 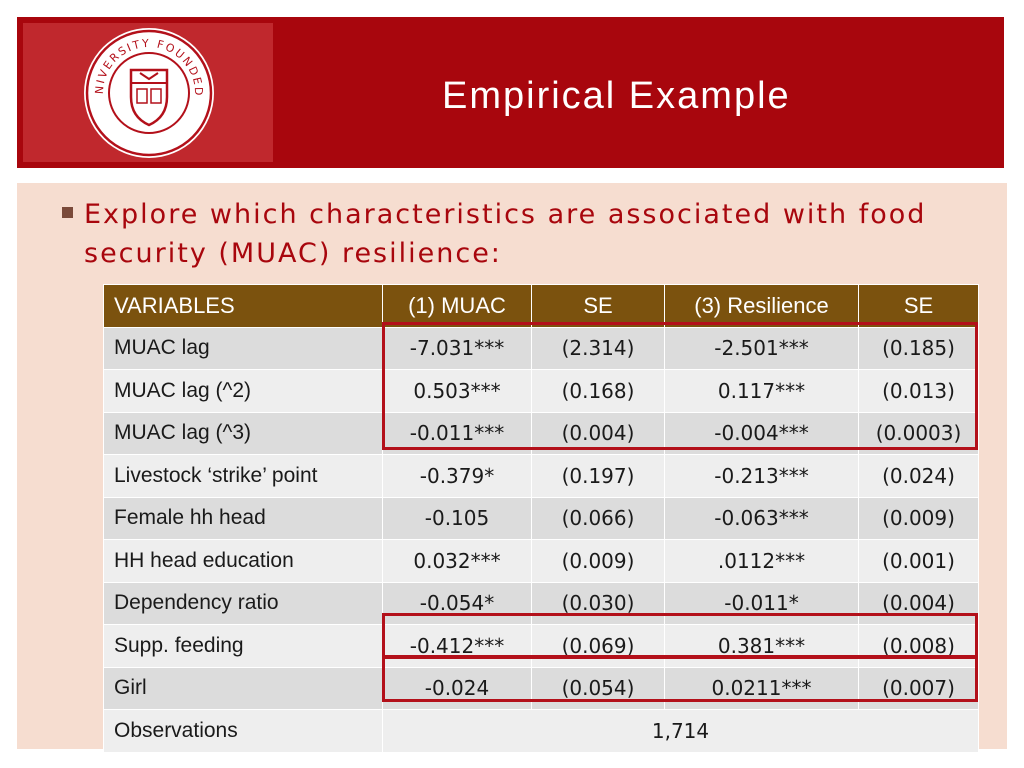 What do you see at coordinates (457, 646) in the screenshot?
I see `muac-coef-cell: -0.412***` at bounding box center [457, 646].